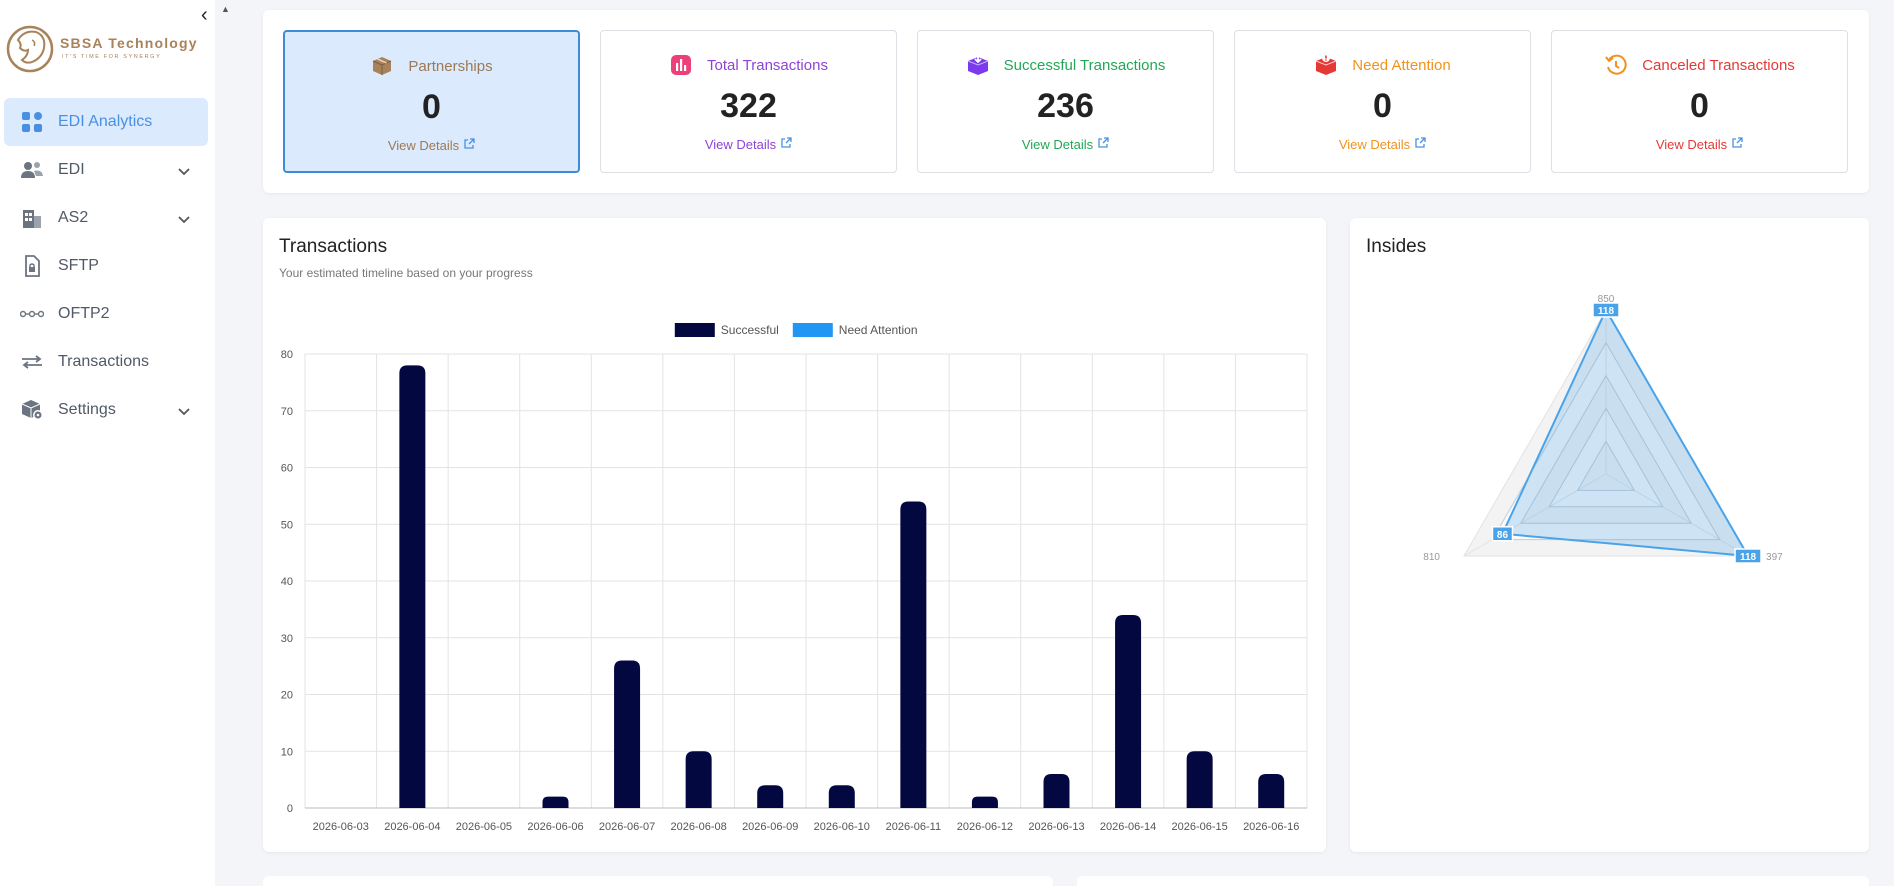 This screenshot has width=1894, height=886. I want to click on brand-logo: SBSA Technology IT'S TIME FOR SYNERGY, so click(104, 49).